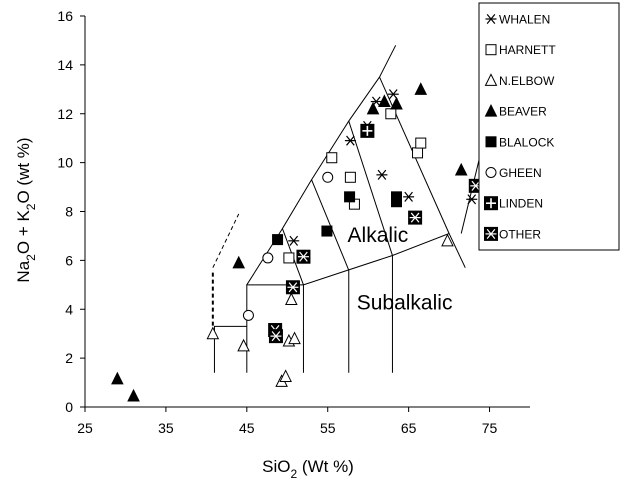 Image resolution: width=625 pixels, height=482 pixels. I want to click on y-tick-label: 12, so click(65, 114).